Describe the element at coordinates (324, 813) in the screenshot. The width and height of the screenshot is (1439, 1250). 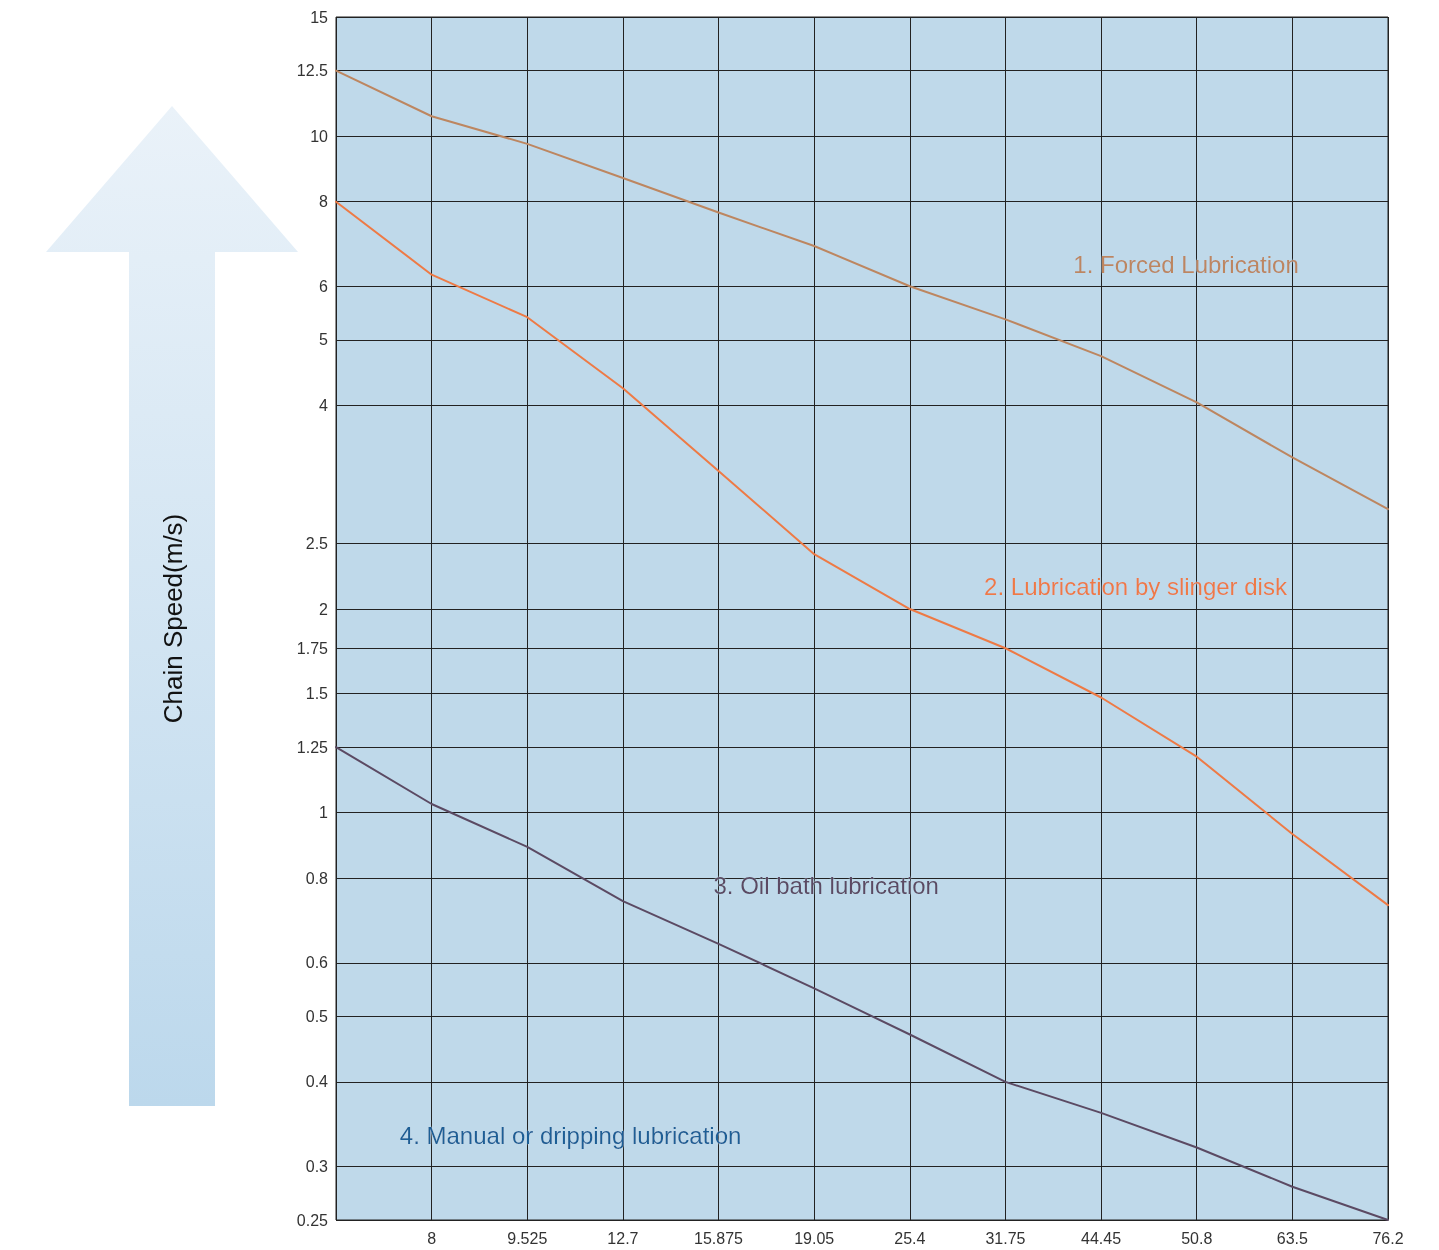
I see `y-tick-label: 1` at that location.